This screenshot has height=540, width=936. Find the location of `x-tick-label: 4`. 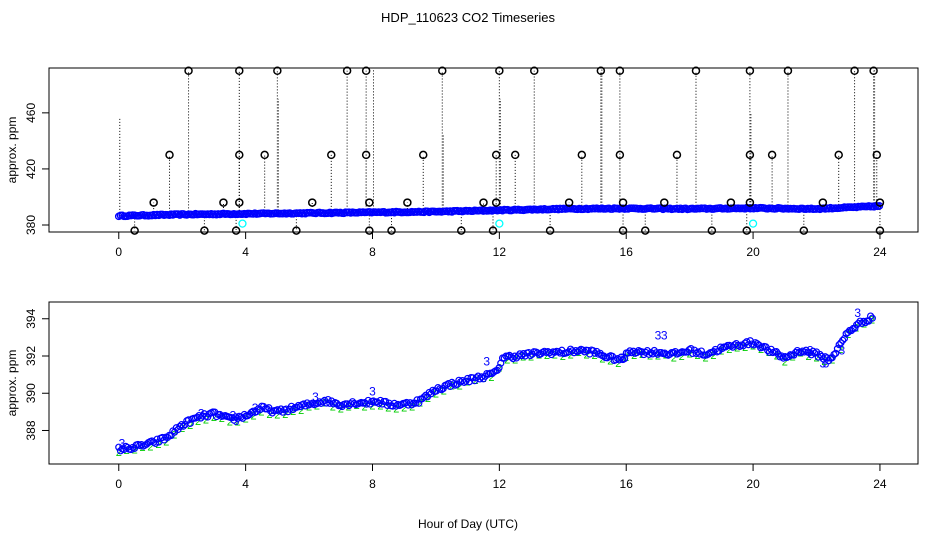

x-tick-label: 4 is located at coordinates (245, 484).